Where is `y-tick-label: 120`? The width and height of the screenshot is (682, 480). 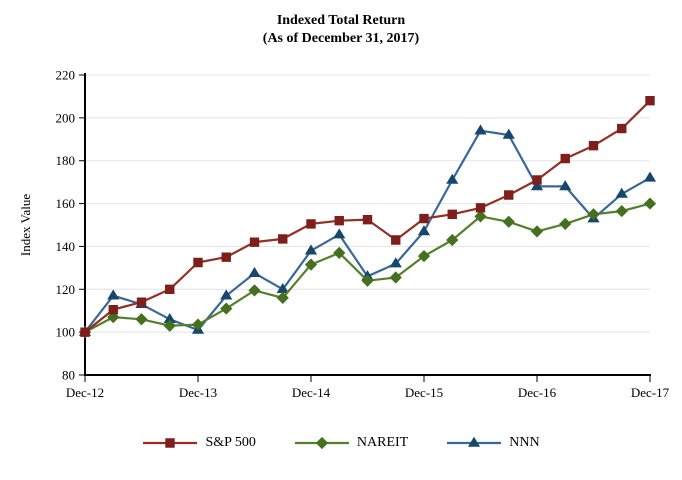
y-tick-label: 120 is located at coordinates (66, 289).